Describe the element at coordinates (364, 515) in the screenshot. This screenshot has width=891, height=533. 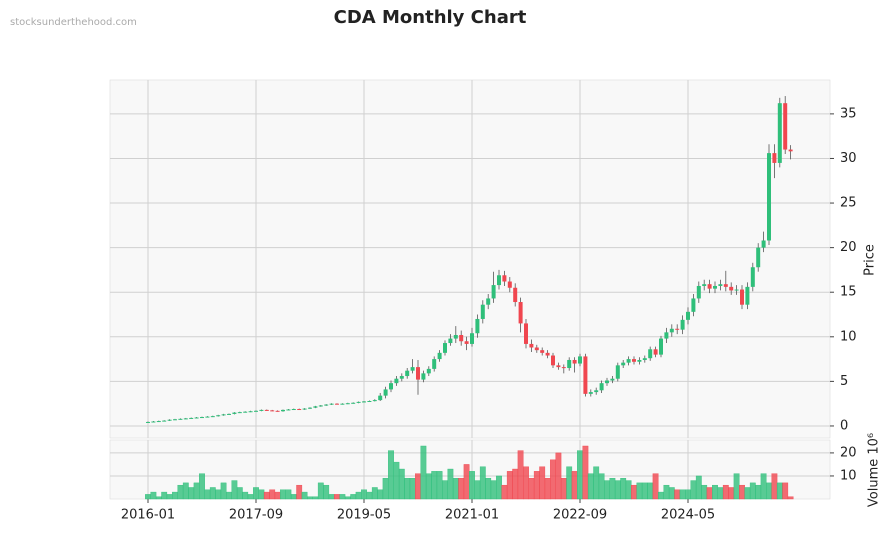
I see `x-tick-label: 2019-05` at that location.